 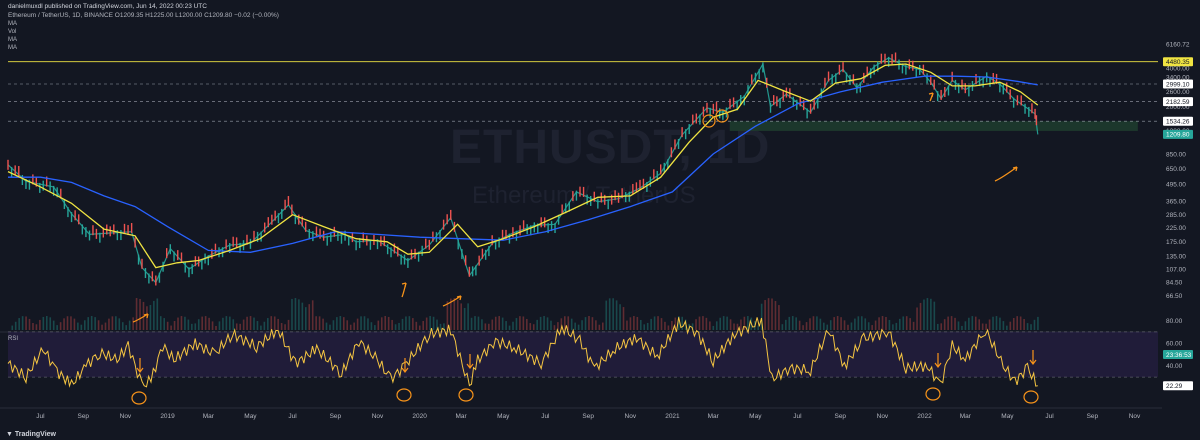 I want to click on y-tick-label-14: 107.00, so click(x=1176, y=269).